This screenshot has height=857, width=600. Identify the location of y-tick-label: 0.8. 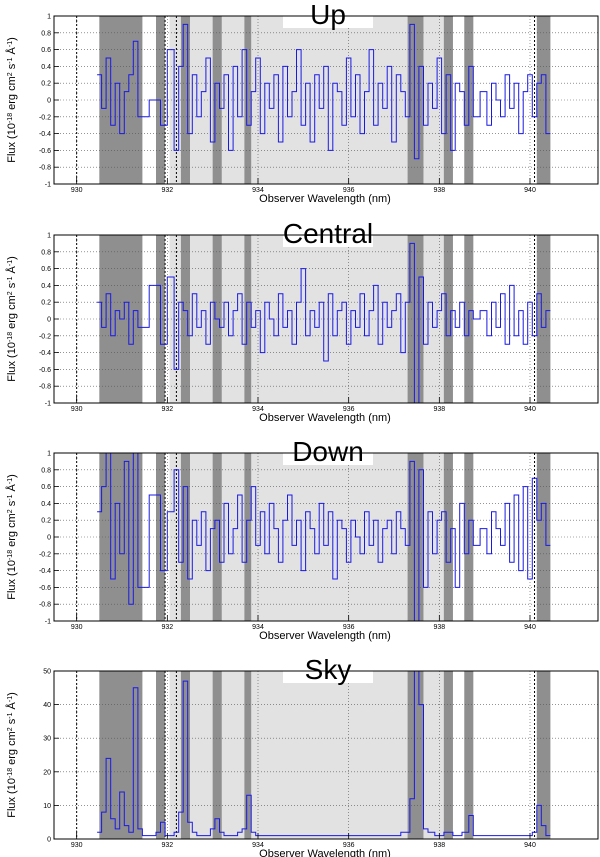
(46, 470).